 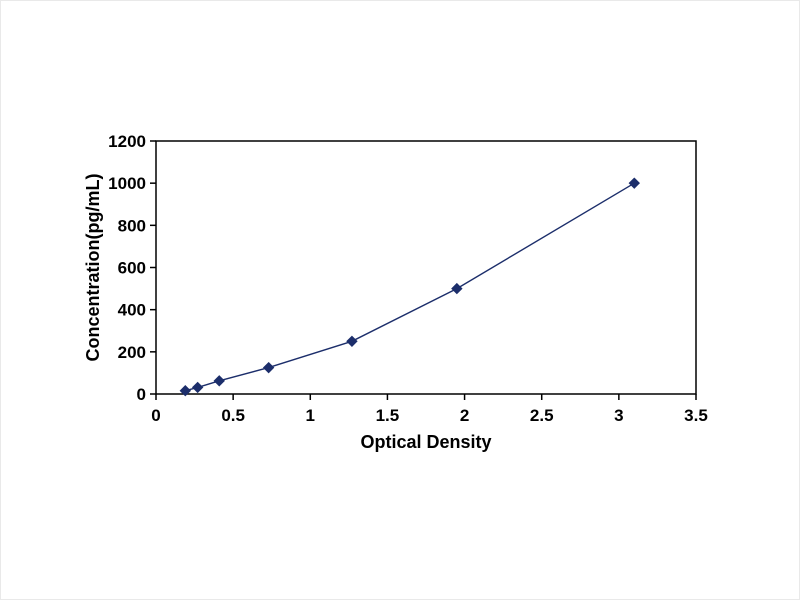 What do you see at coordinates (93, 268) in the screenshot?
I see `y-axis-title: Concentration(pg/mL)` at bounding box center [93, 268].